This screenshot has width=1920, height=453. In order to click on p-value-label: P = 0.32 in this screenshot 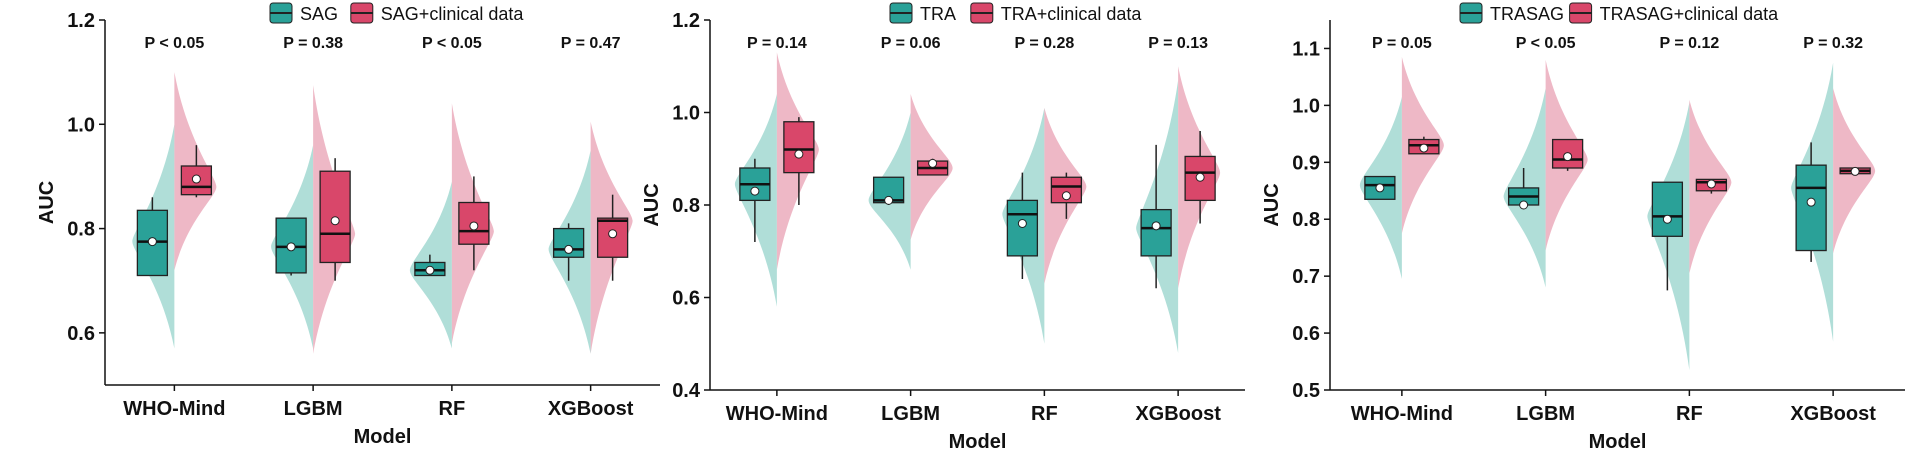, I will do `click(1833, 43)`.